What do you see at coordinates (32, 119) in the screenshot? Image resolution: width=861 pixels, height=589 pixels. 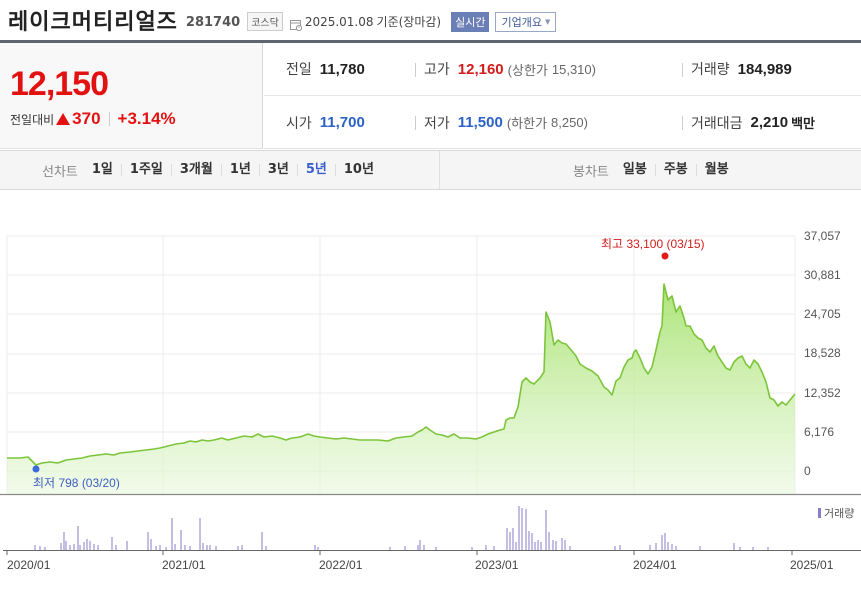 I see `change-label: 전일대비` at bounding box center [32, 119].